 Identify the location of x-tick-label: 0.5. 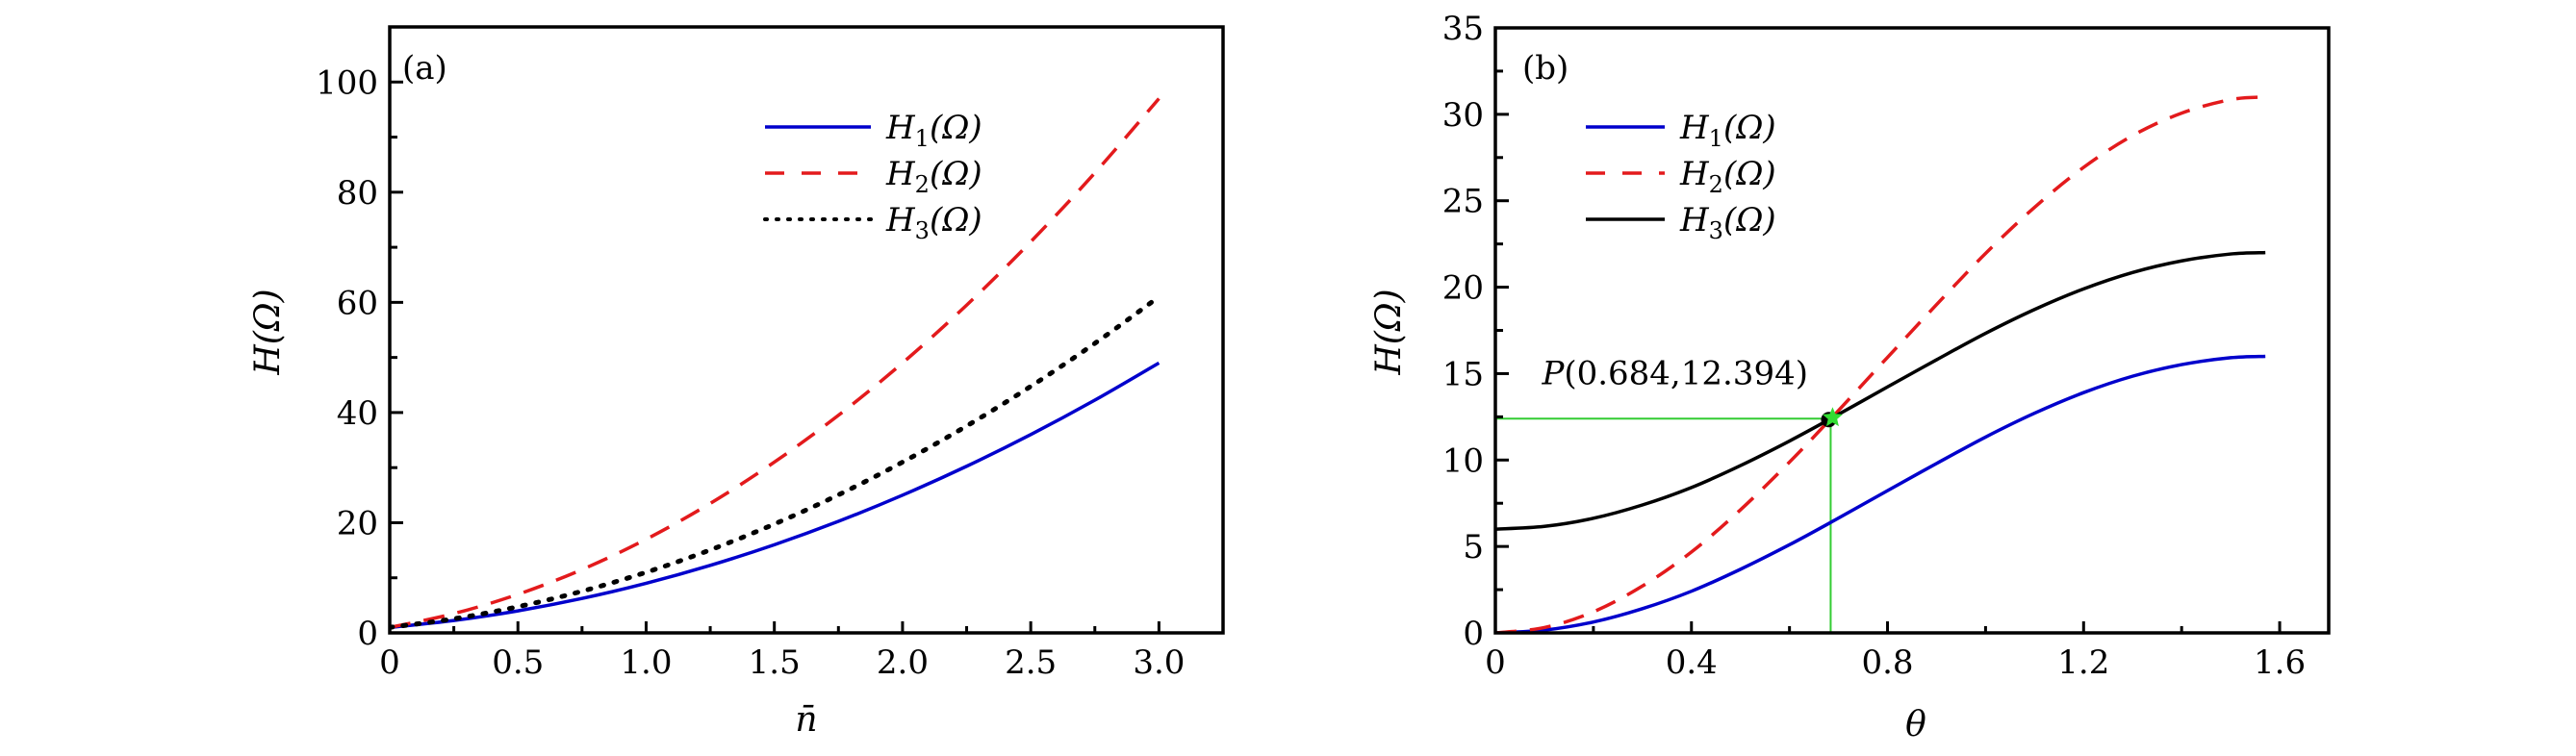
(518, 663).